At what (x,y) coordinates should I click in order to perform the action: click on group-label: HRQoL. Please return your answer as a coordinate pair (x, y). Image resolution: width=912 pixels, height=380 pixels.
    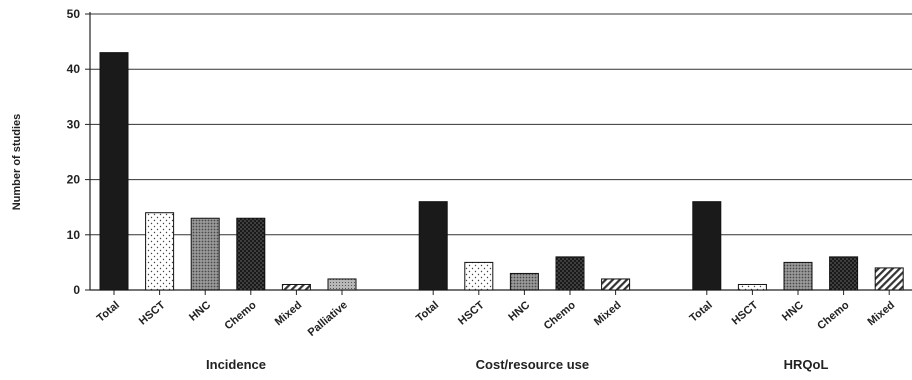
    Looking at the image, I should click on (806, 364).